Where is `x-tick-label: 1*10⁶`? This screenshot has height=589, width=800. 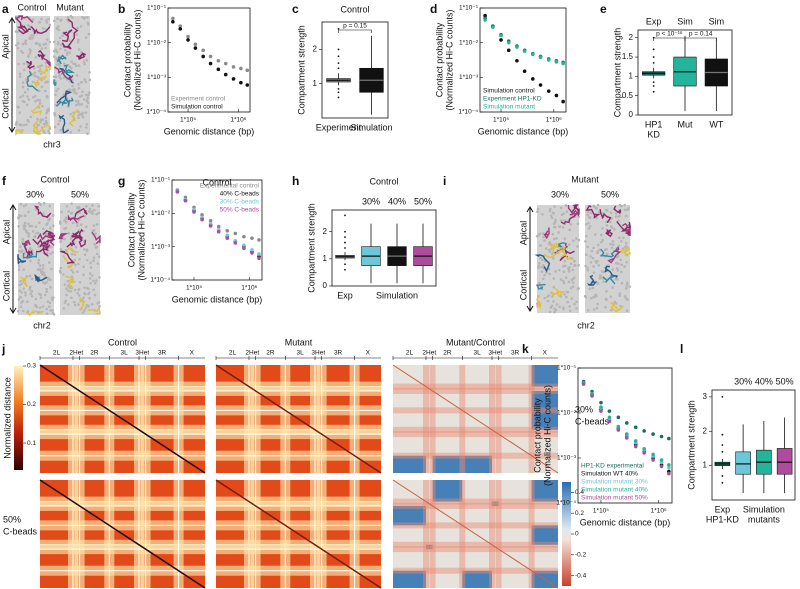
x-tick-label: 1*10⁶ is located at coordinates (249, 288).